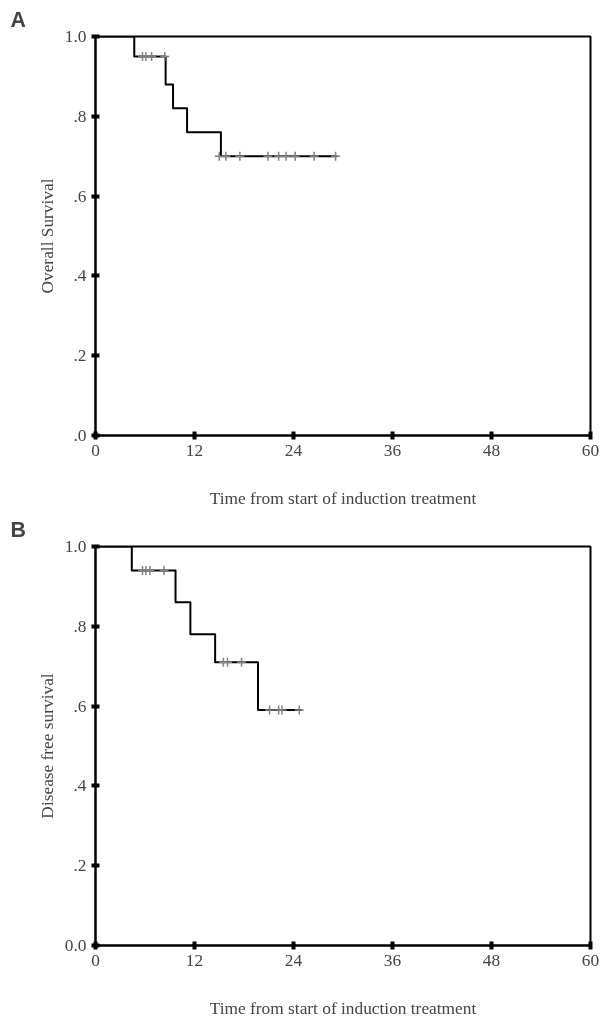  I want to click on chart-title: A, so click(18, 19).